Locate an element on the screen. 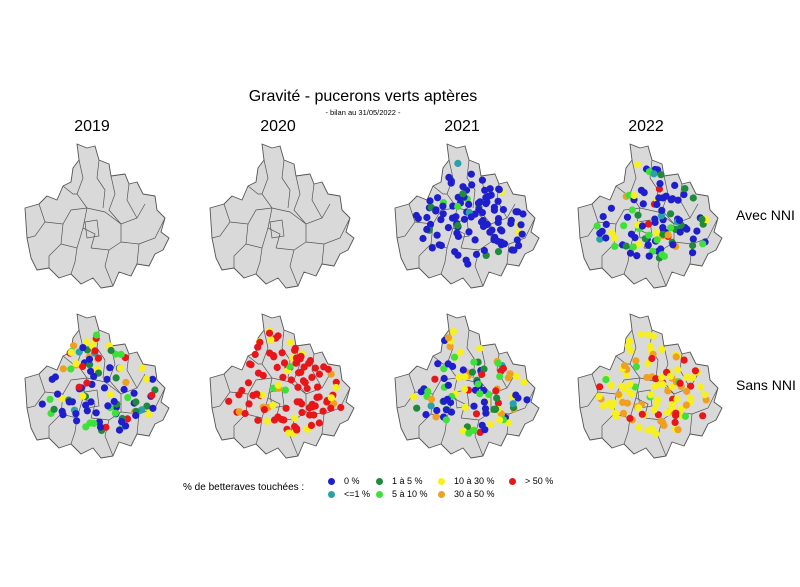 The image size is (800, 587). map-outline is located at coordinates (467, 386).